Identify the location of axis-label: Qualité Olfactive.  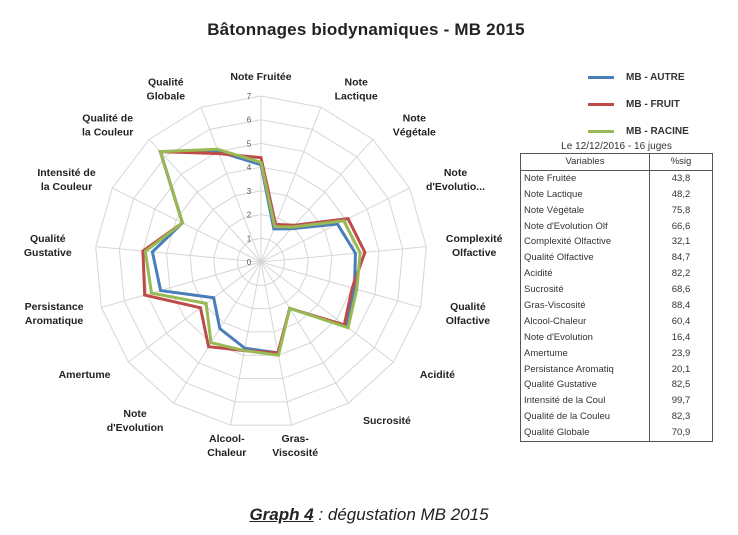
(468, 314).